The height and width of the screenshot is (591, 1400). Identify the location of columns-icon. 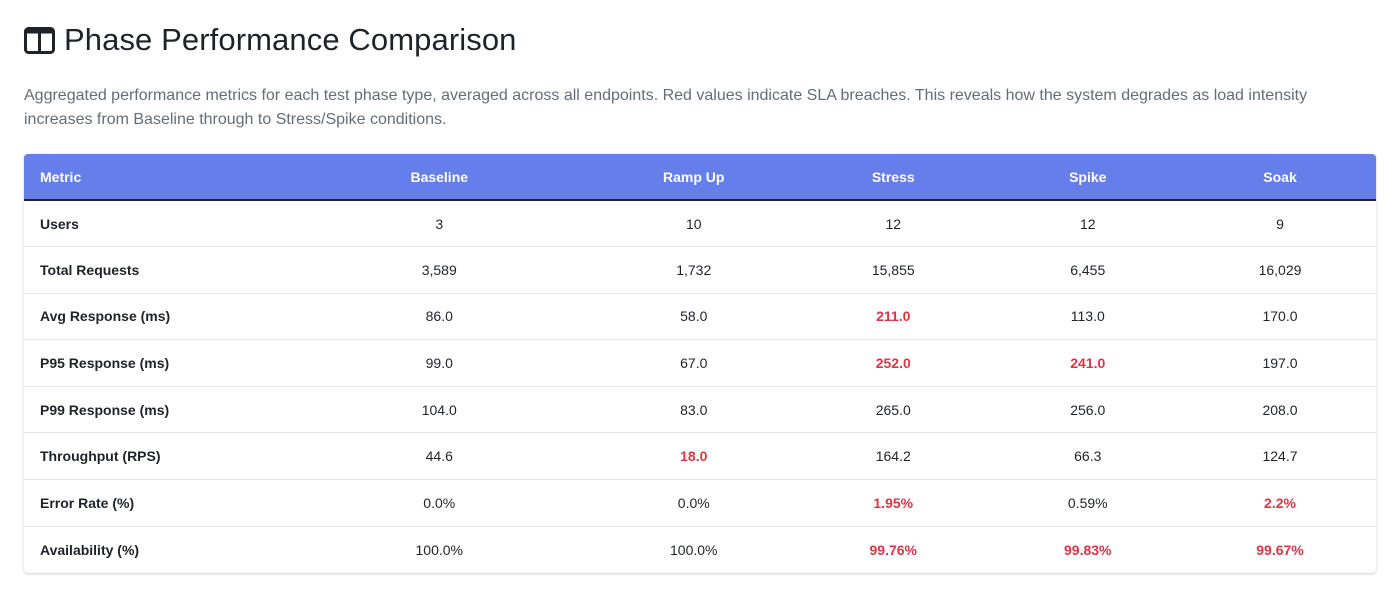
(39, 40).